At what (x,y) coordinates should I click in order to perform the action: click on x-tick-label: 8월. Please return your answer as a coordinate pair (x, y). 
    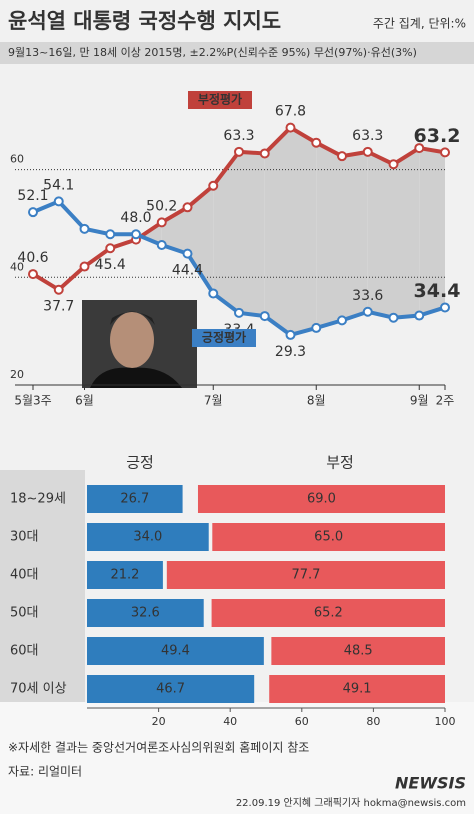
    Looking at the image, I should click on (316, 401).